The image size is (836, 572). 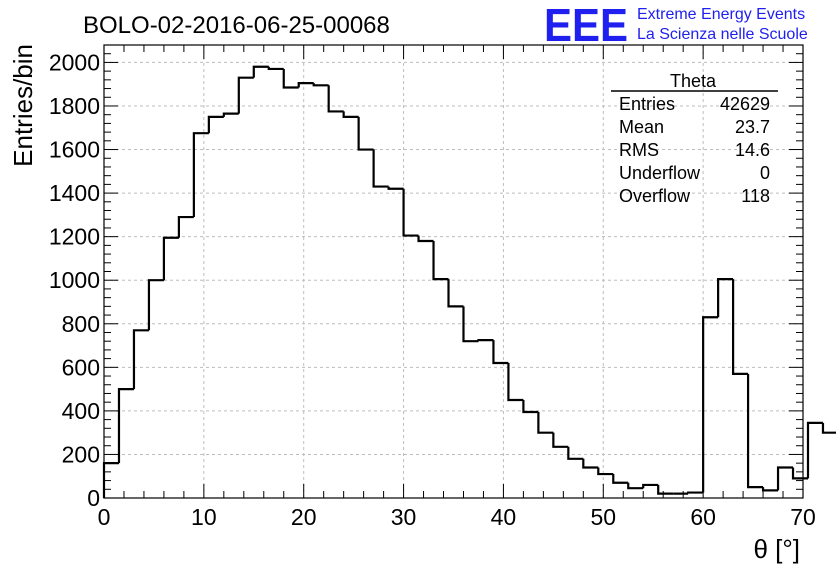 What do you see at coordinates (655, 196) in the screenshot?
I see `stats-label-overflow: Overflow` at bounding box center [655, 196].